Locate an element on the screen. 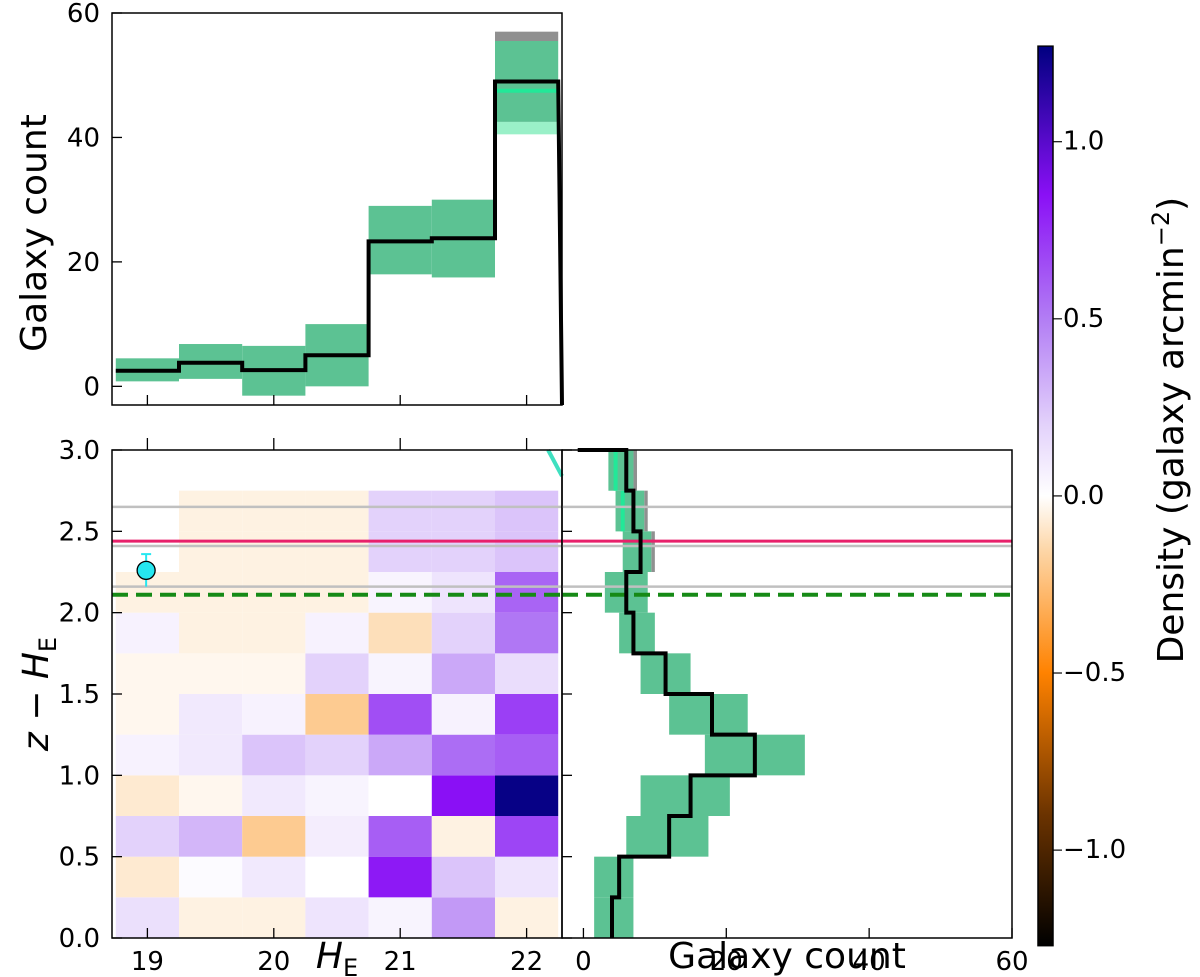  heatmap-x-tick-label: 21 is located at coordinates (400, 962).